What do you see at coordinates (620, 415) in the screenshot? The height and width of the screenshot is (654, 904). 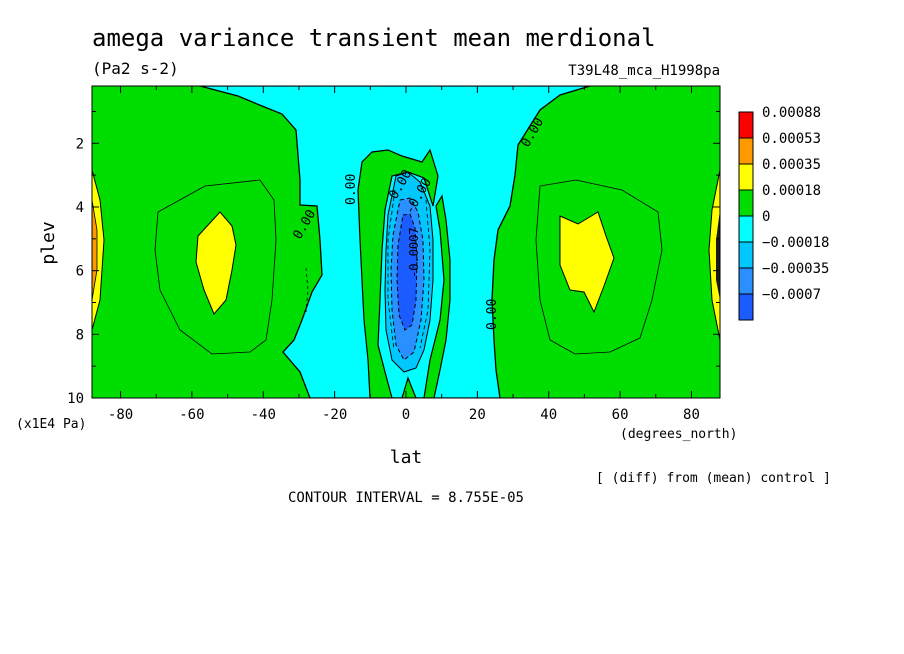 I see `x-tick-label: 60` at bounding box center [620, 415].